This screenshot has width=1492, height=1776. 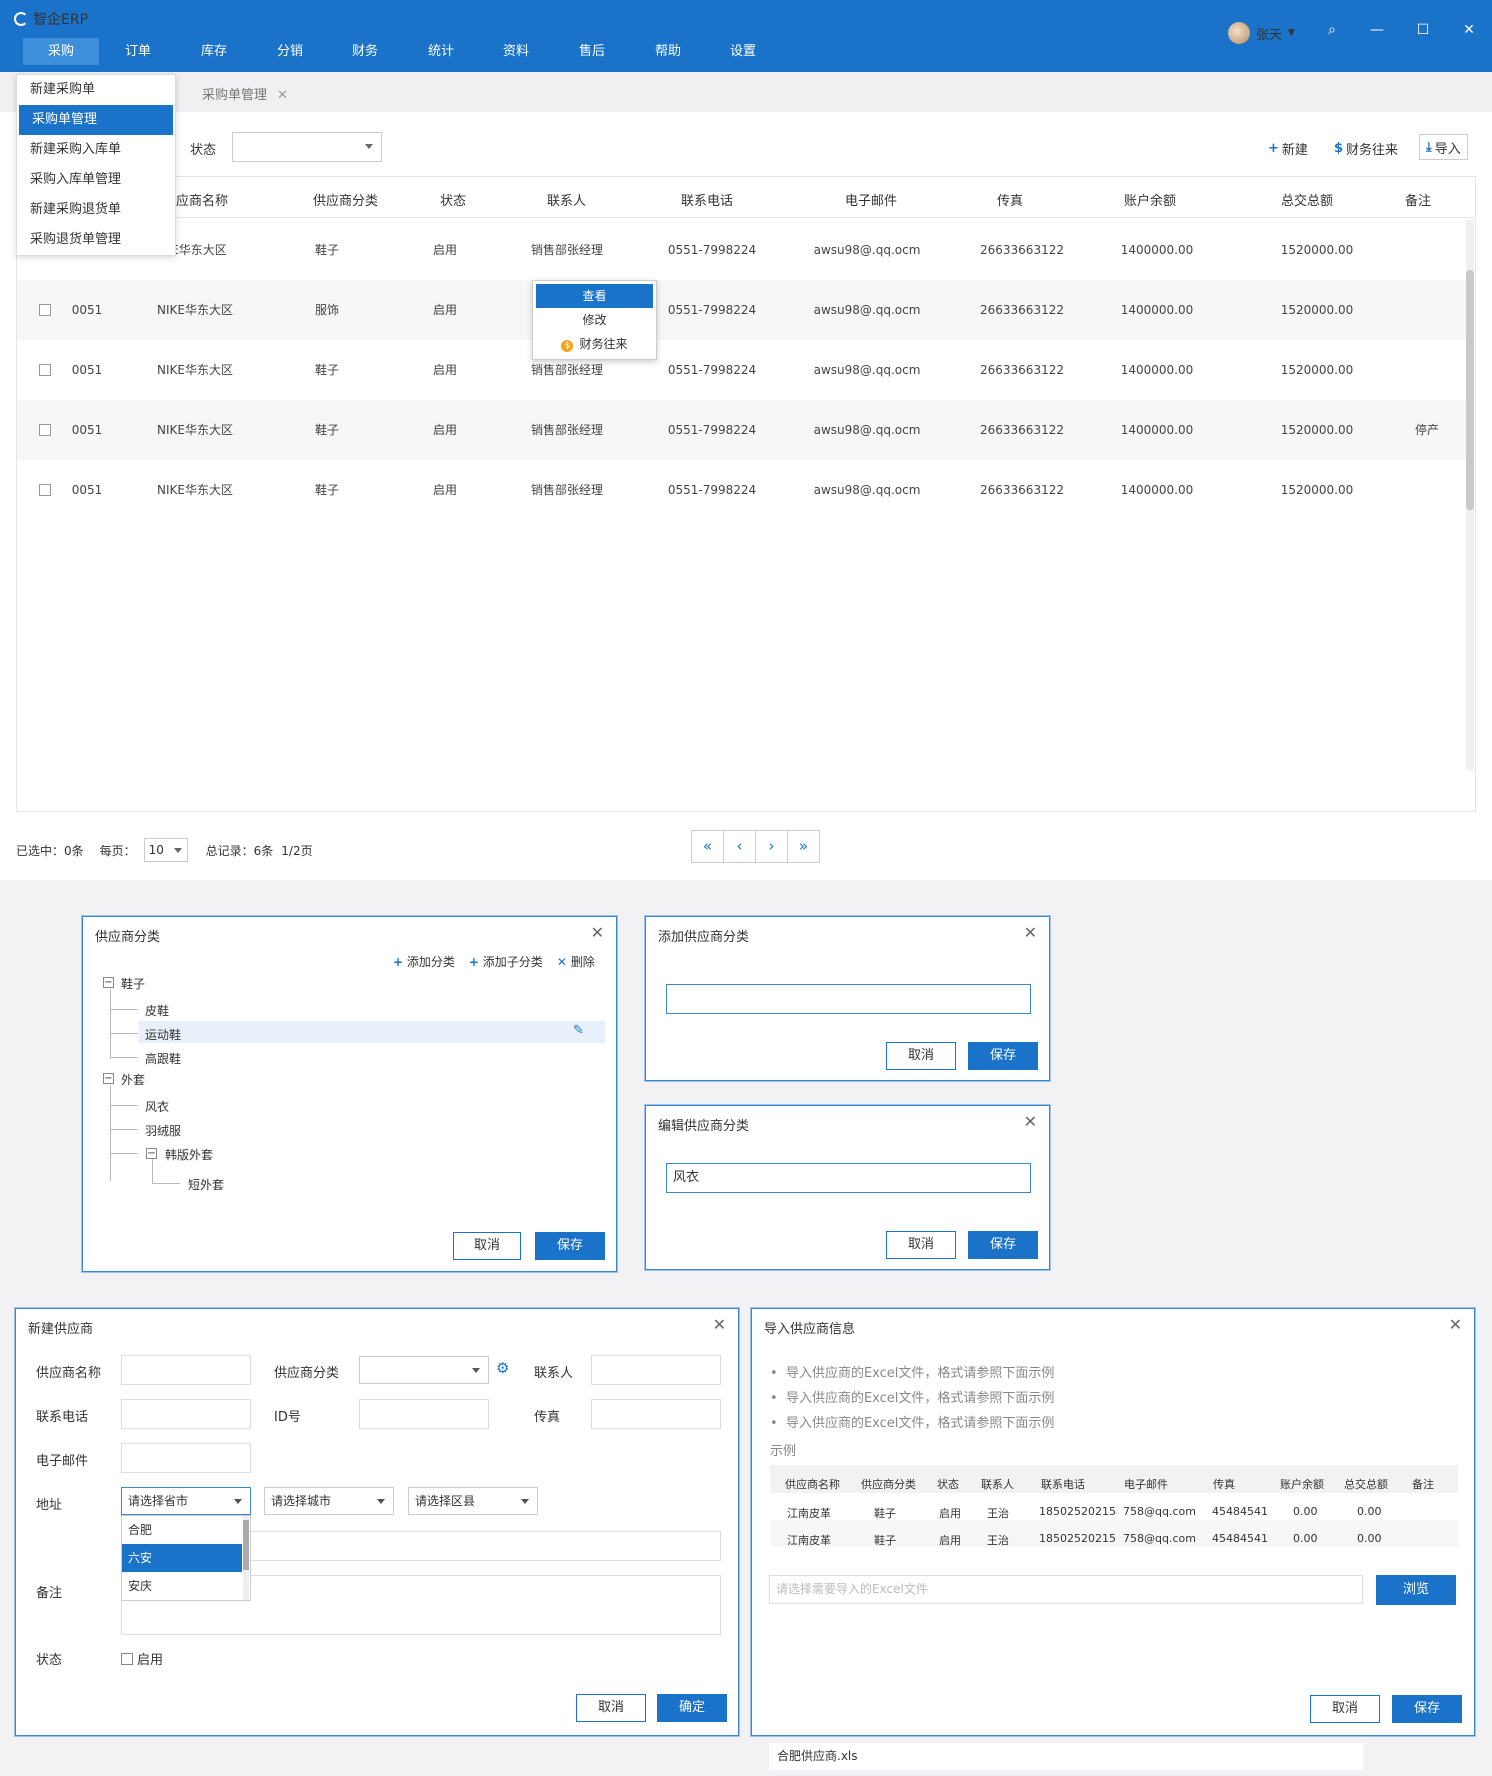 What do you see at coordinates (213, 51) in the screenshot?
I see `nav-inventory: 库存` at bounding box center [213, 51].